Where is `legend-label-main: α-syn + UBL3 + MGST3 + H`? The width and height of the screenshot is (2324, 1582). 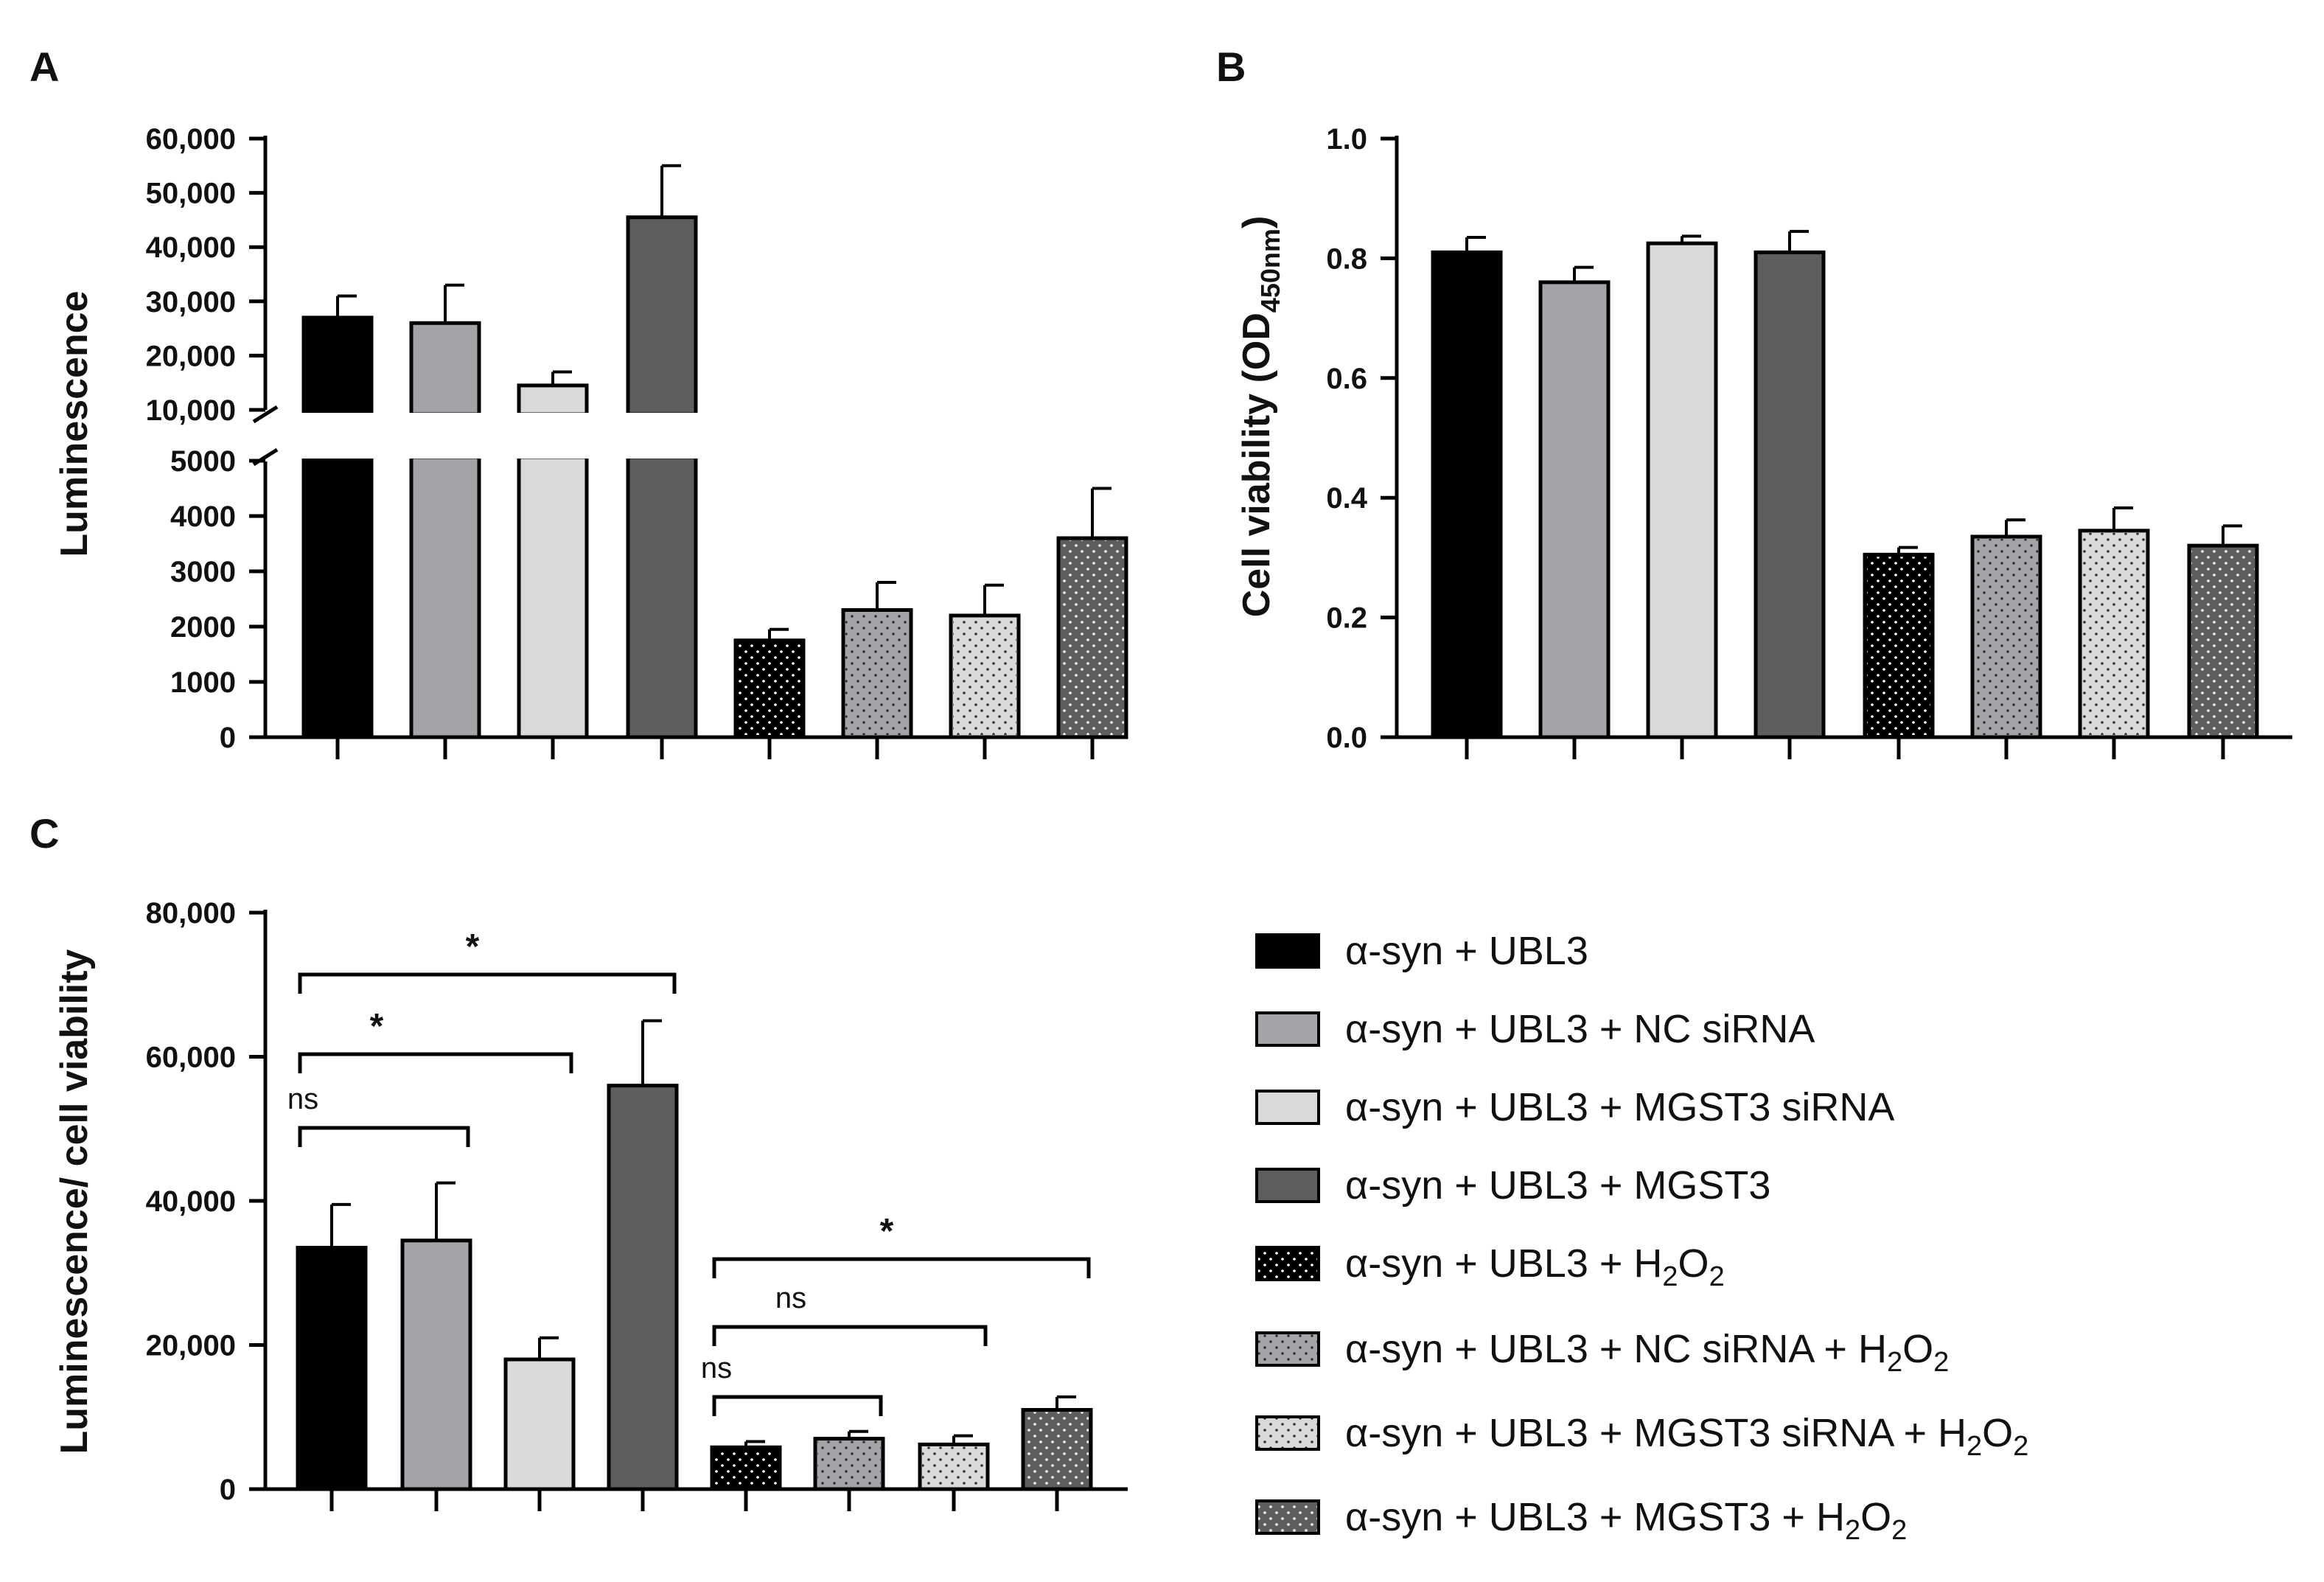
legend-label-main: α-syn + UBL3 + MGST3 + H is located at coordinates (1595, 1517).